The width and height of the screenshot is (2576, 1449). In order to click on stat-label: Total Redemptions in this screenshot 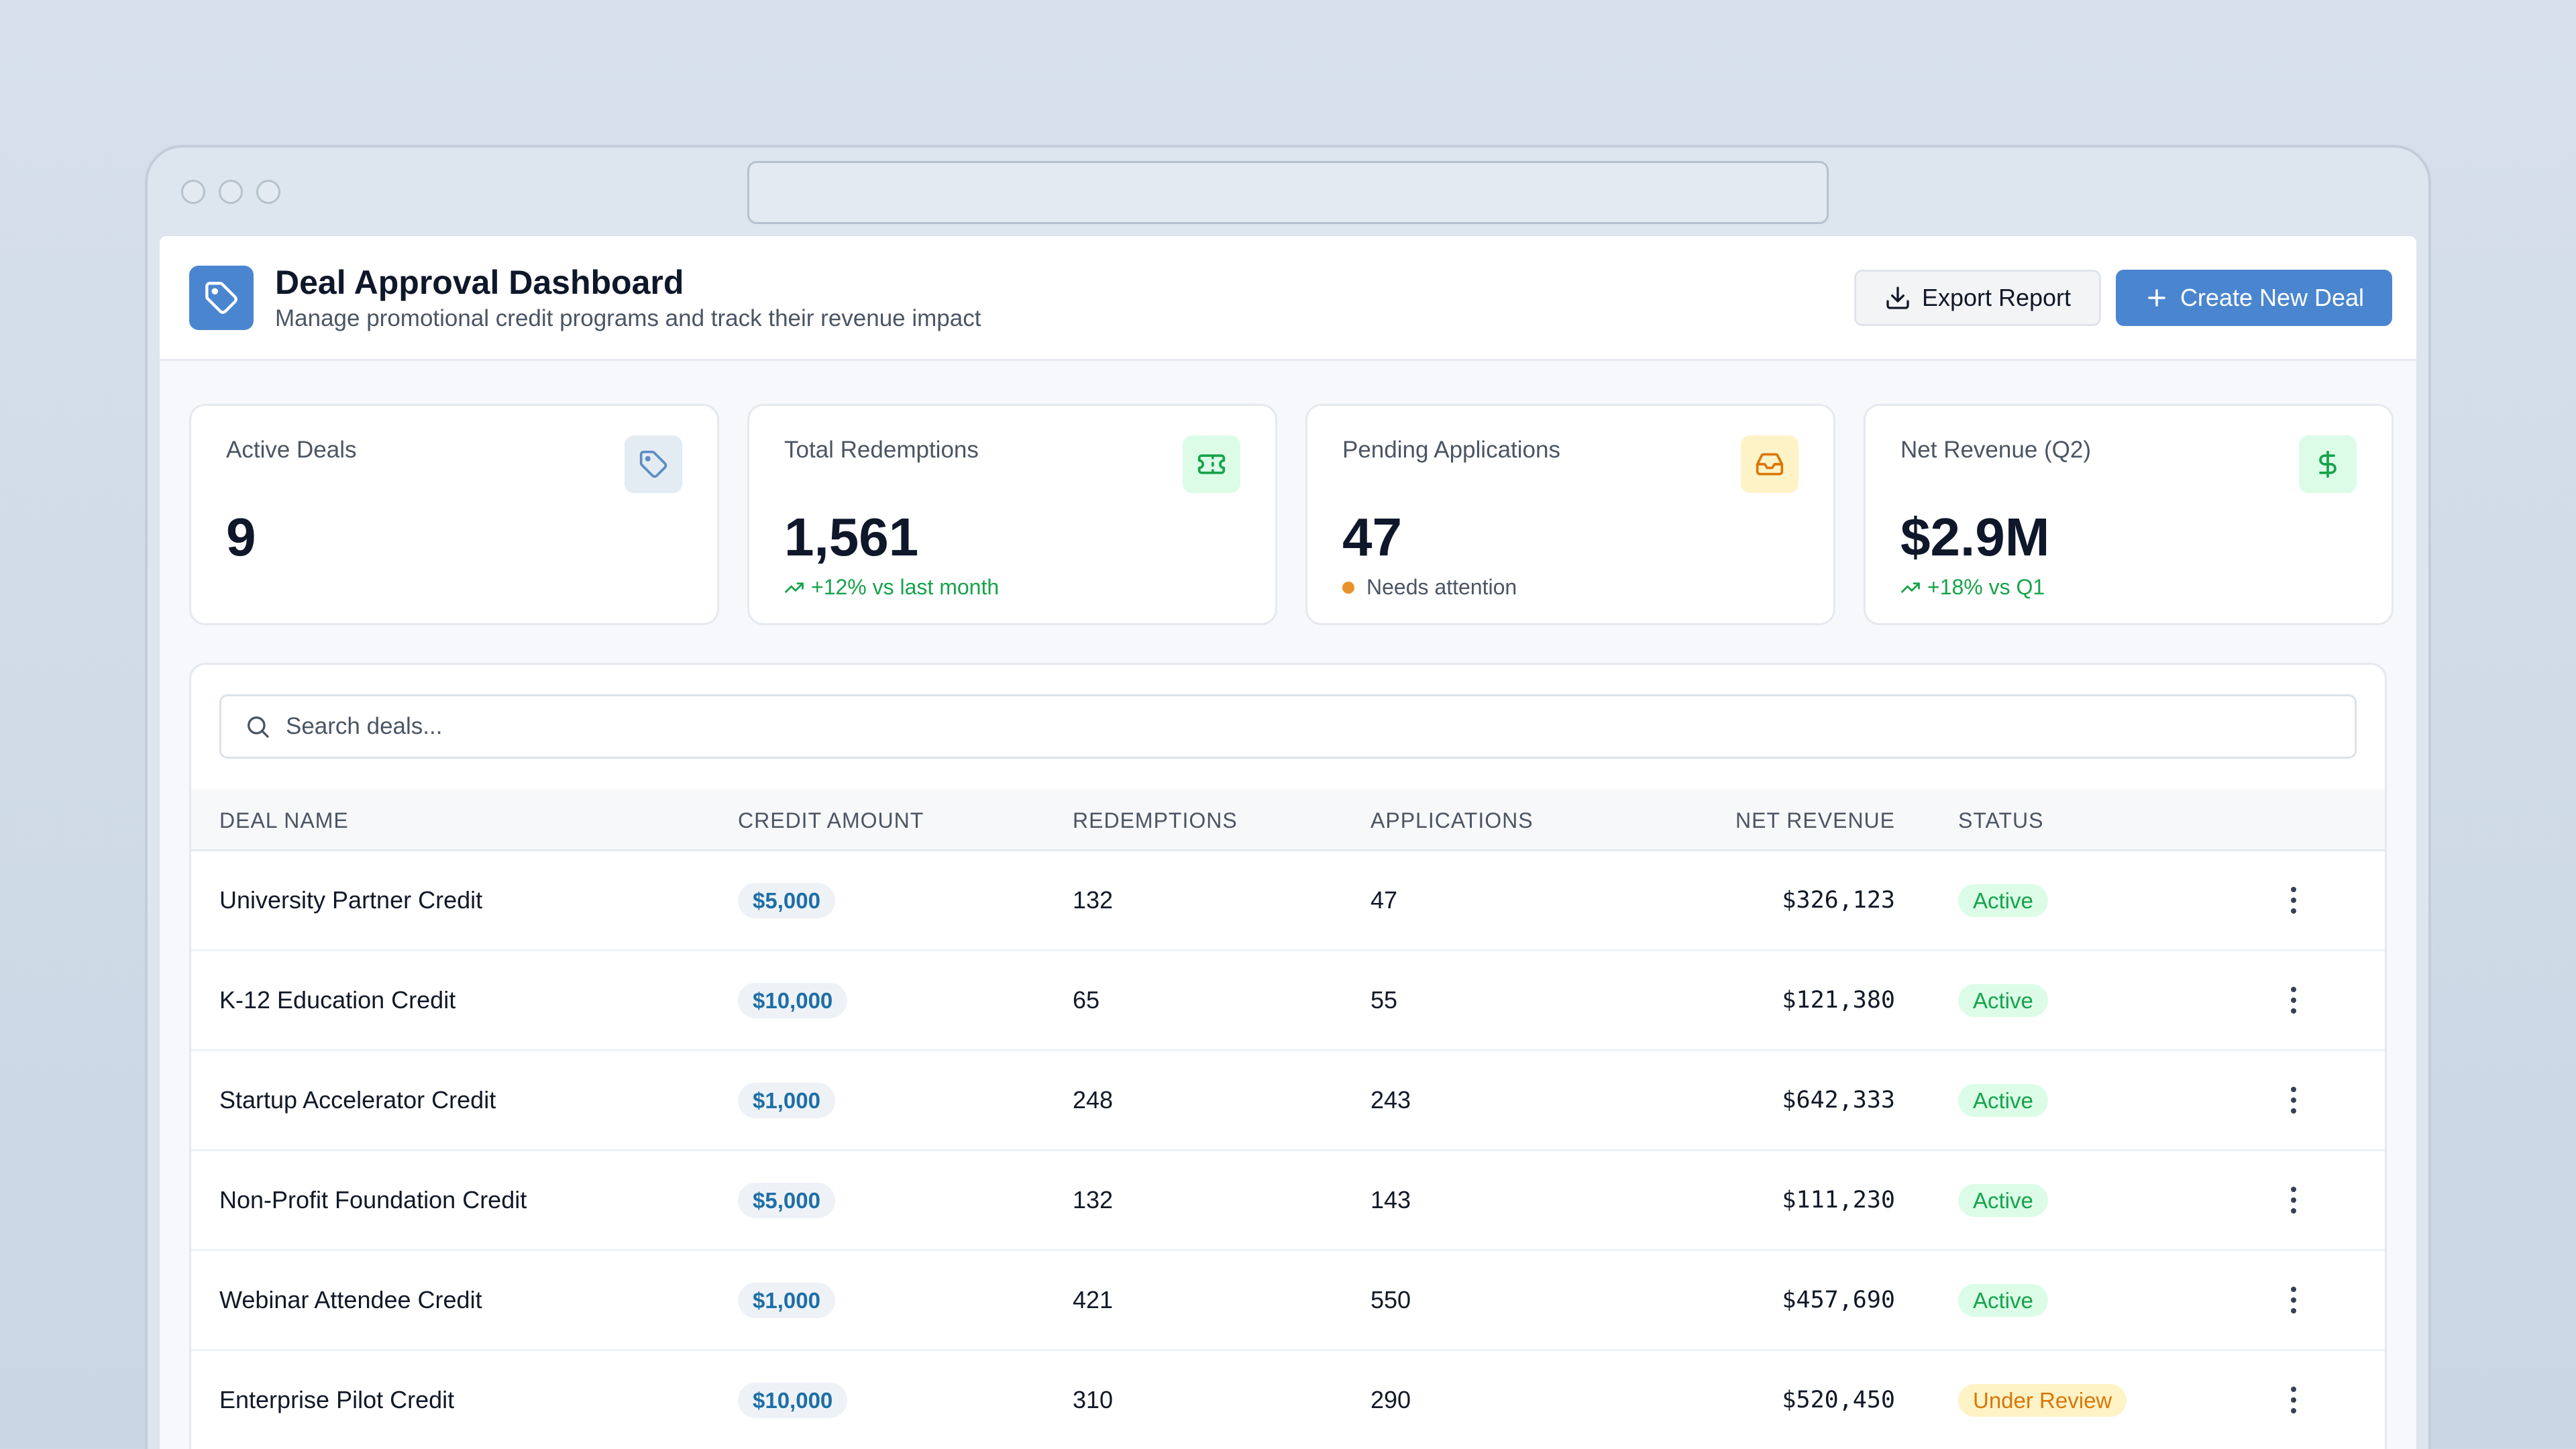, I will do `click(881, 450)`.